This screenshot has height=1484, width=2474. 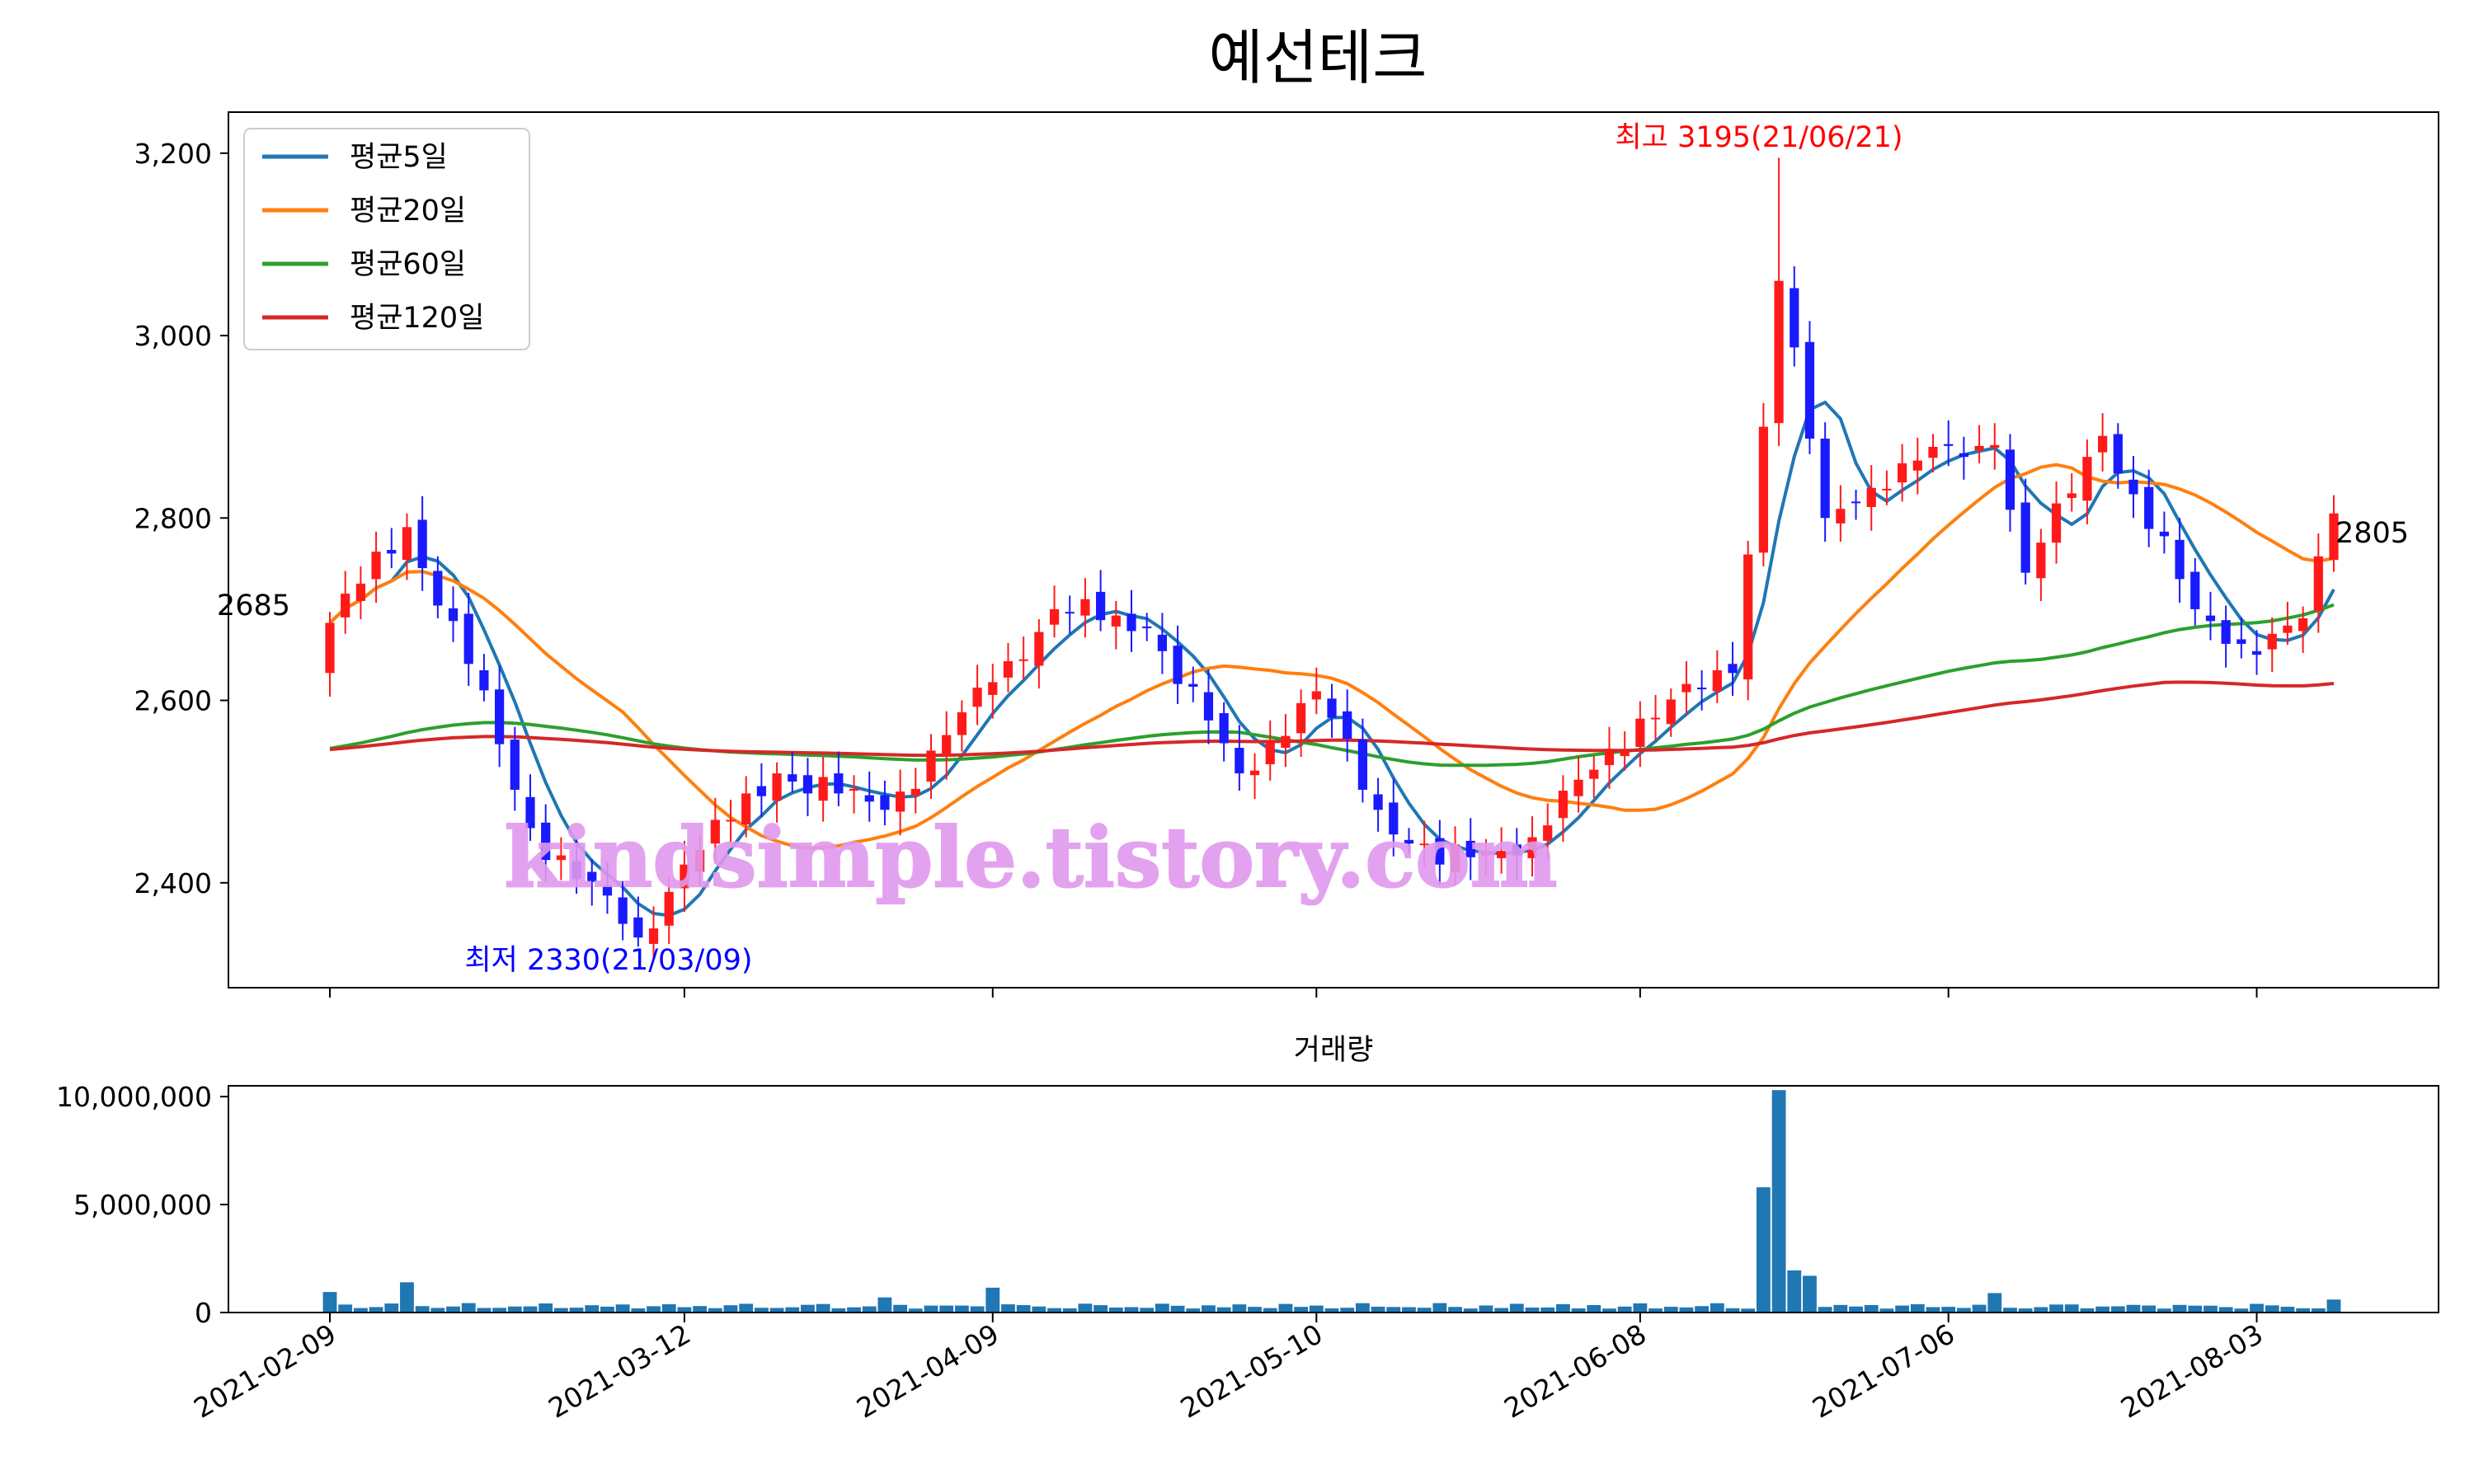 What do you see at coordinates (608, 960) in the screenshot?
I see `low-annotation: 최저 2330(21/03/09)` at bounding box center [608, 960].